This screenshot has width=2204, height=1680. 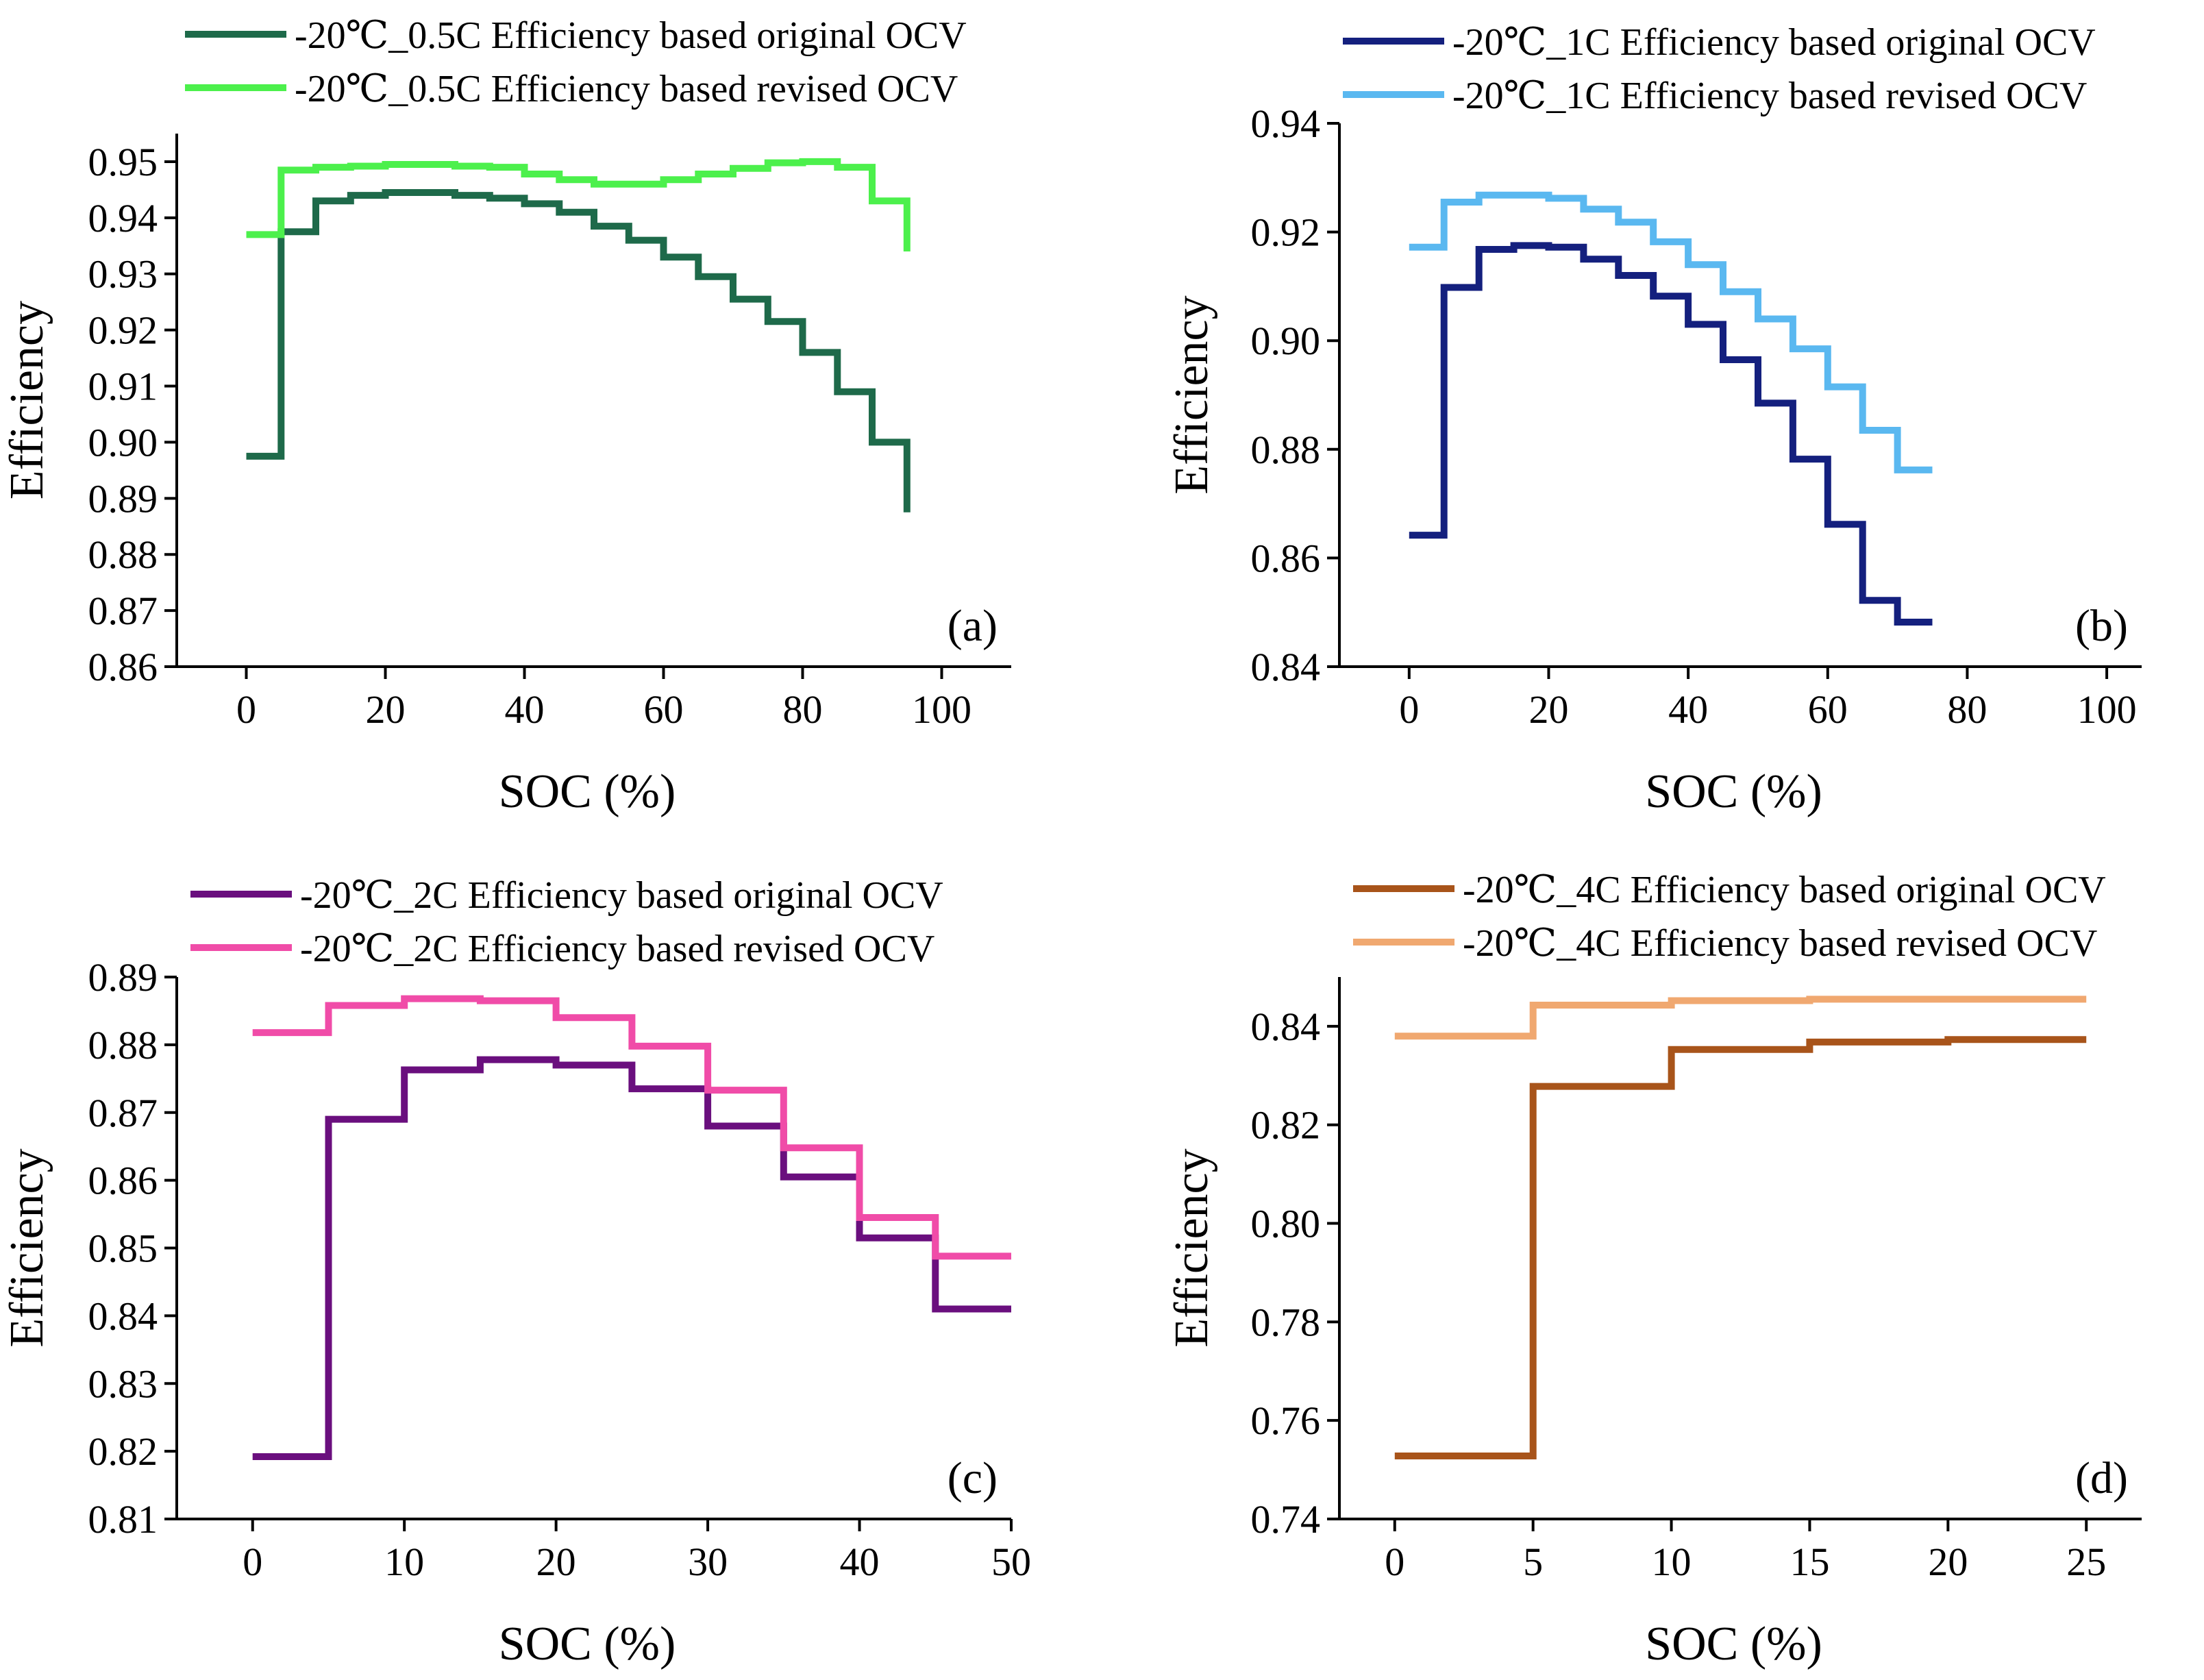 What do you see at coordinates (123, 1519) in the screenshot?
I see `y-tick-label: 0.81` at bounding box center [123, 1519].